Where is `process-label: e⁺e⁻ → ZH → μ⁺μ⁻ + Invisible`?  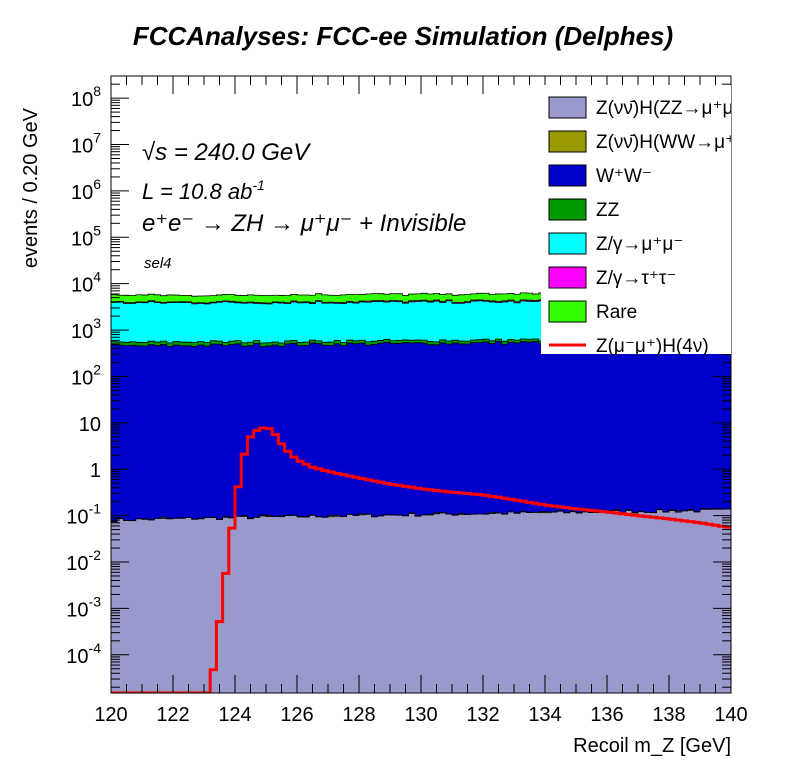
process-label: e⁺e⁻ → ZH → μ⁺μ⁻ + Invisible is located at coordinates (304, 223).